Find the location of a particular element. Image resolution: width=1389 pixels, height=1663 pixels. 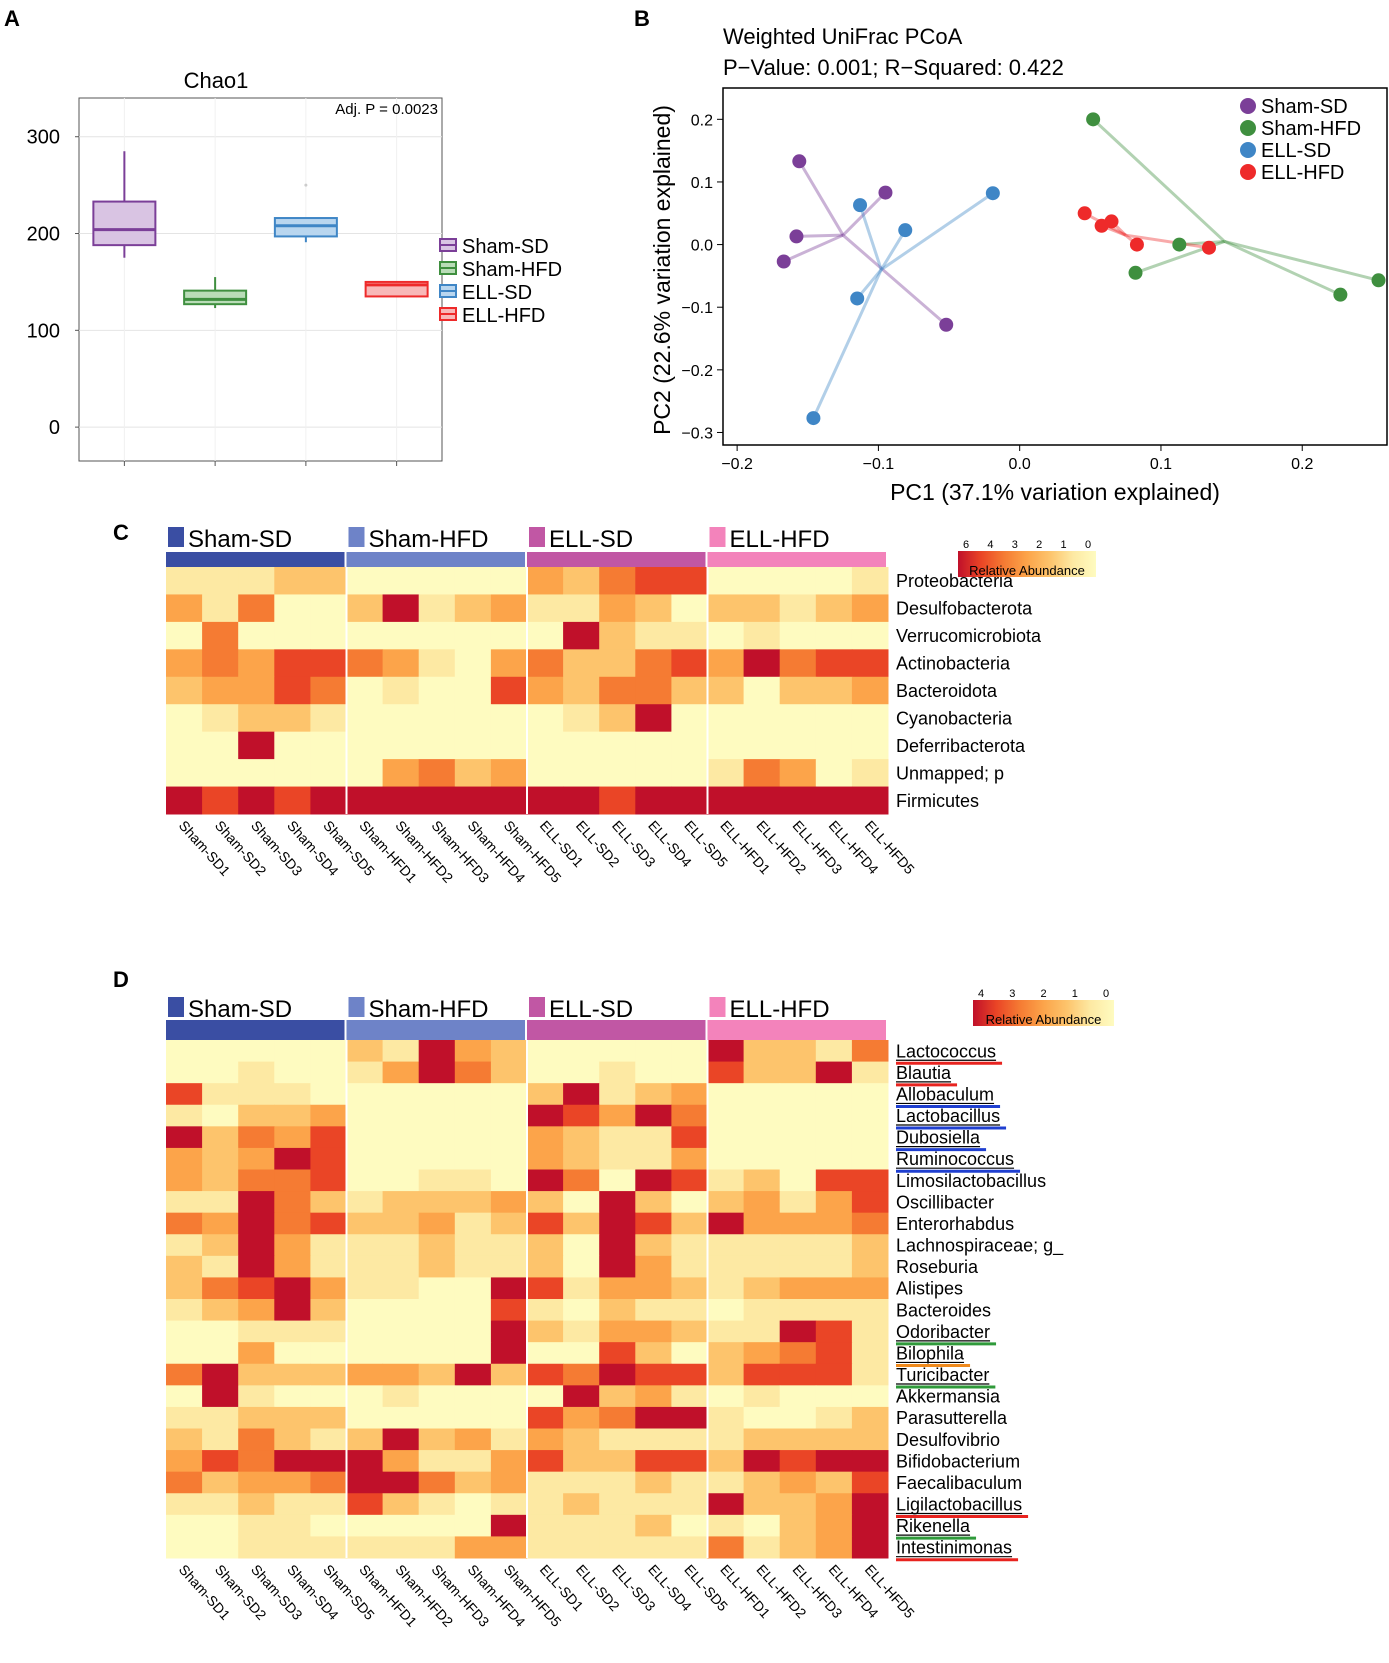

row-label-cyanobacteria: Cyanobacteria is located at coordinates (954, 718).